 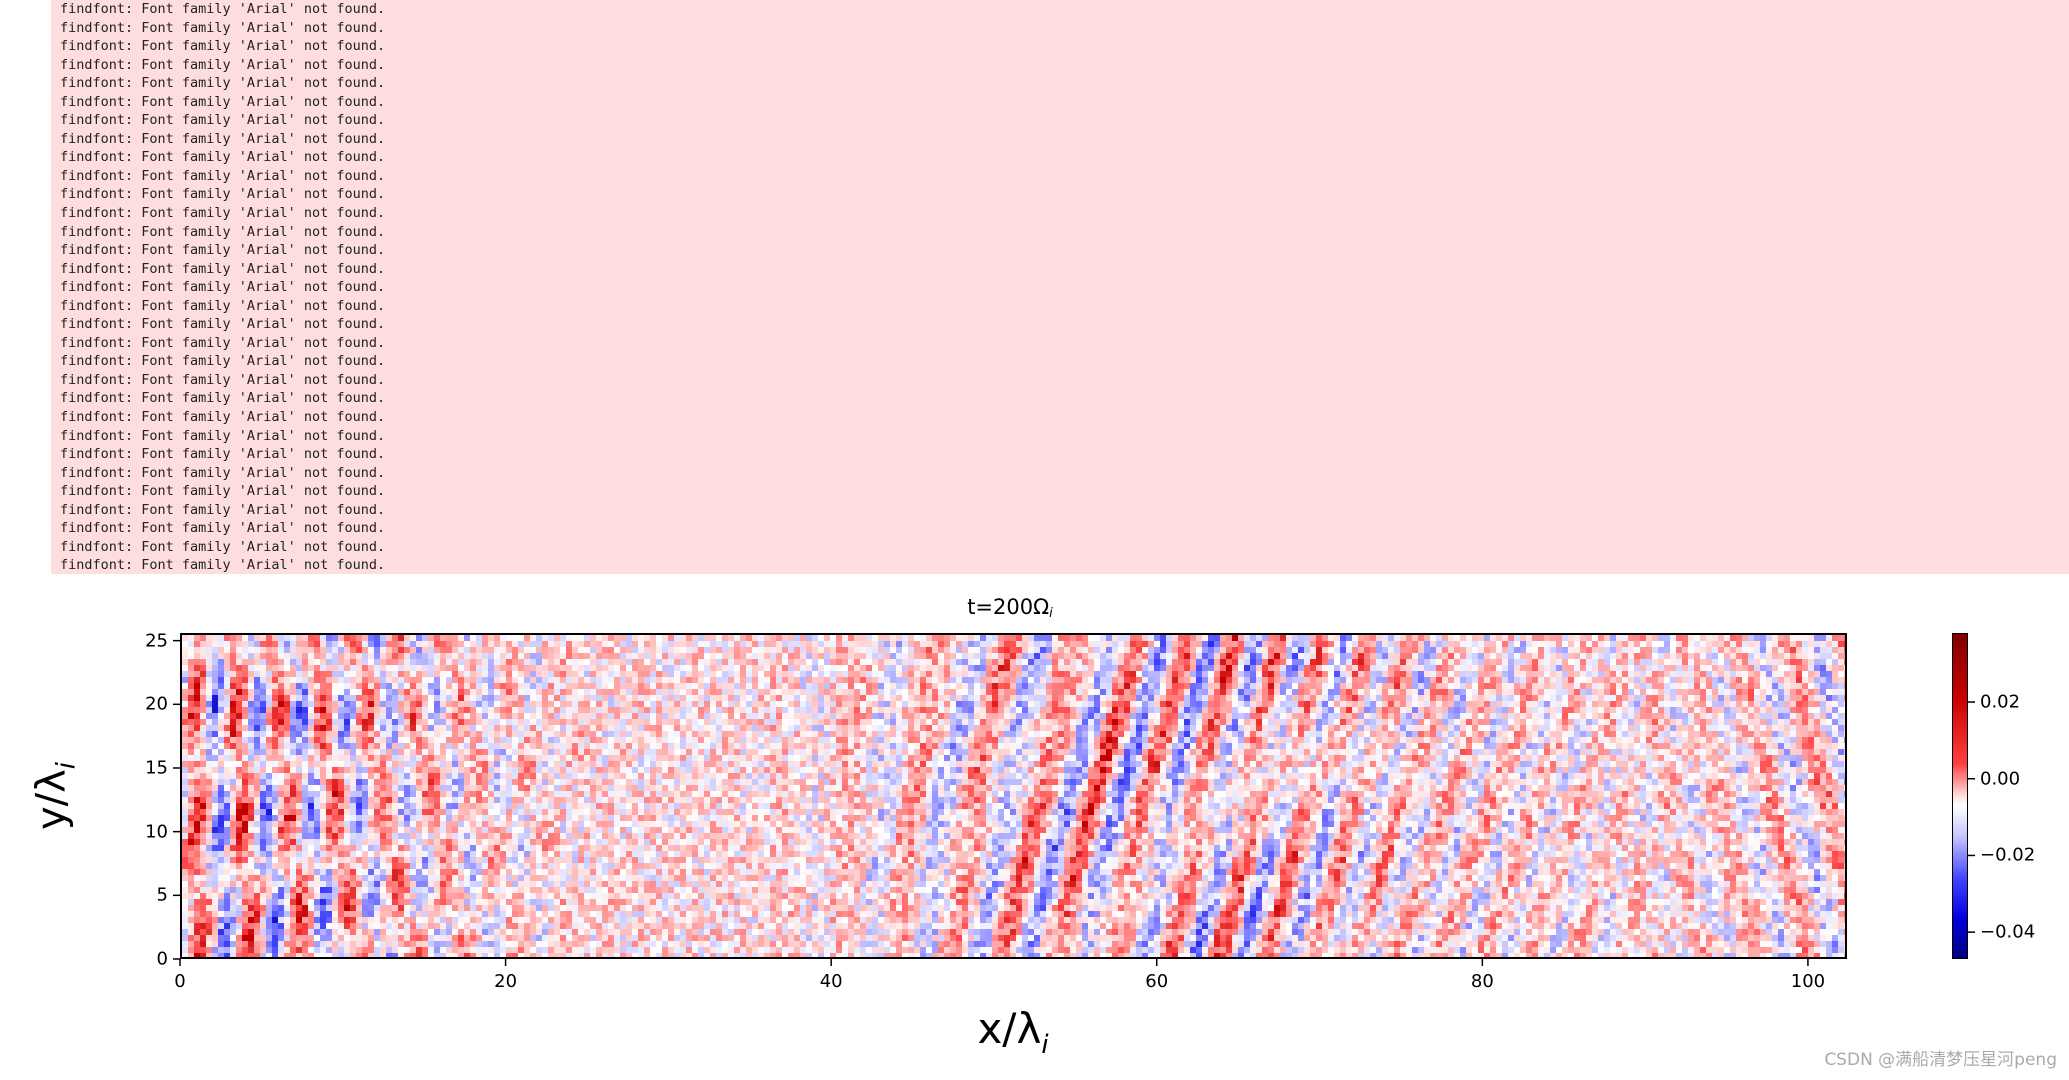 I want to click on x-axis-label: x/λi, so click(x=1013, y=1032).